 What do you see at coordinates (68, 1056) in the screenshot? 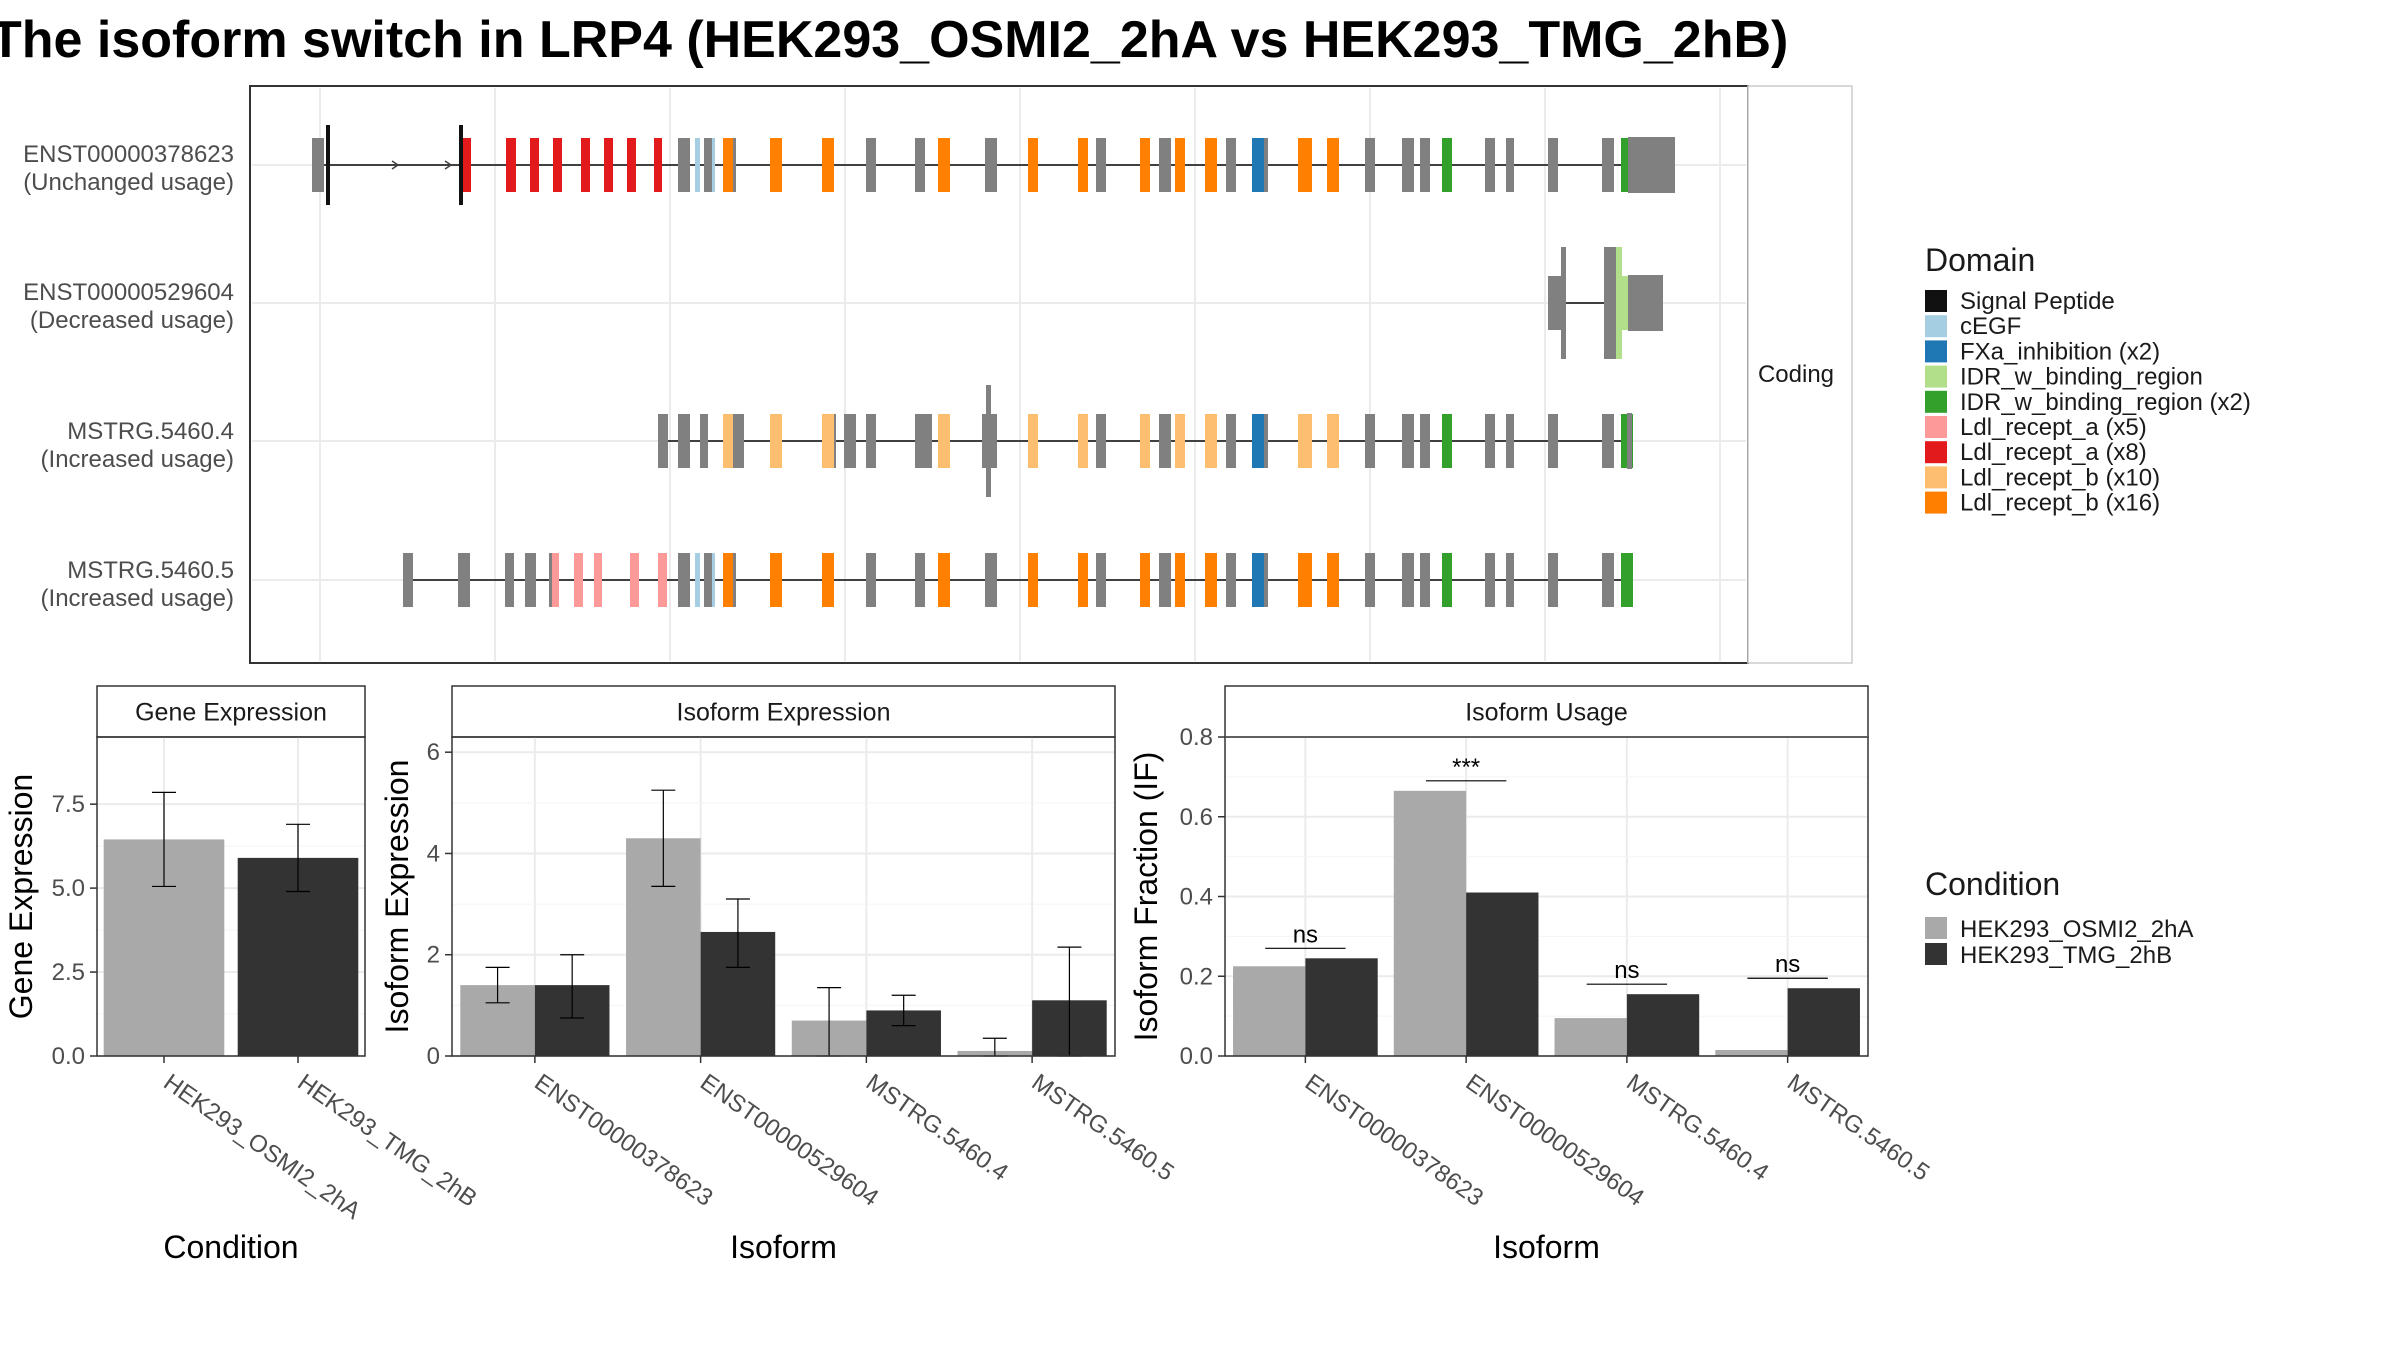
I see `y-tick-label: 0.0` at bounding box center [68, 1056].